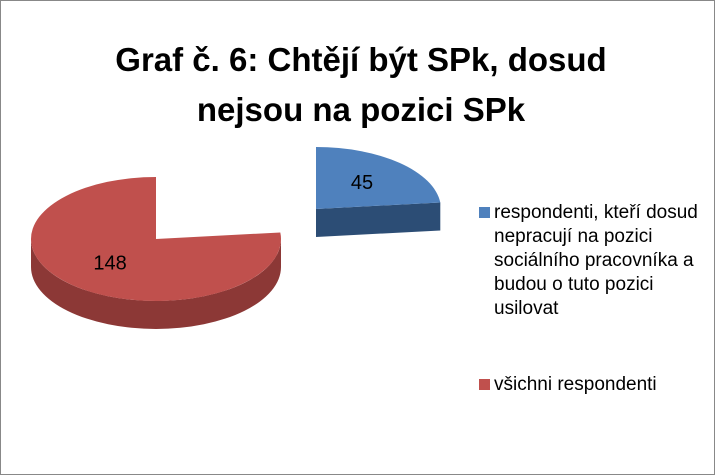 The image size is (715, 475). I want to click on pie-side, so click(156, 284).